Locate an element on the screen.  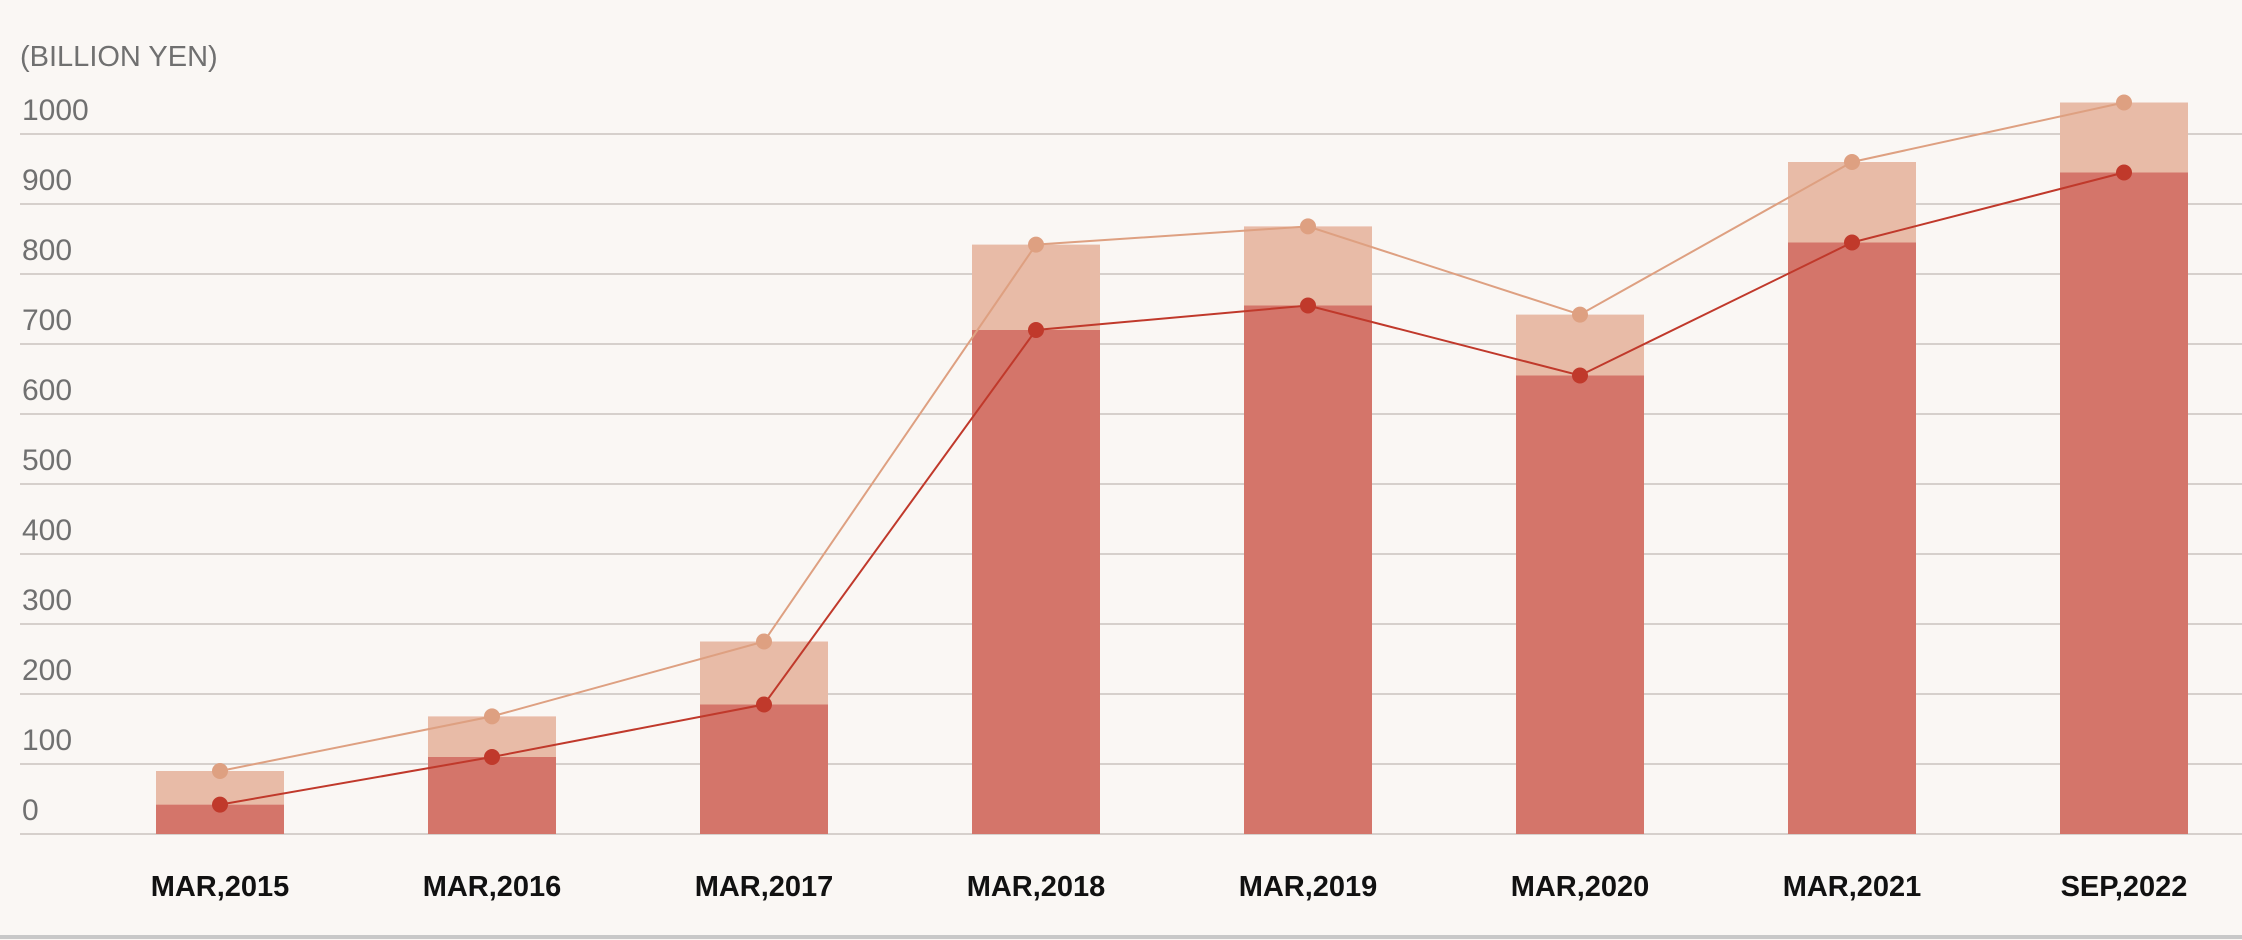
y-axis-ticks: 0 100 200 300 400 500 600 700 800 900 1000 is located at coordinates (55, 460).